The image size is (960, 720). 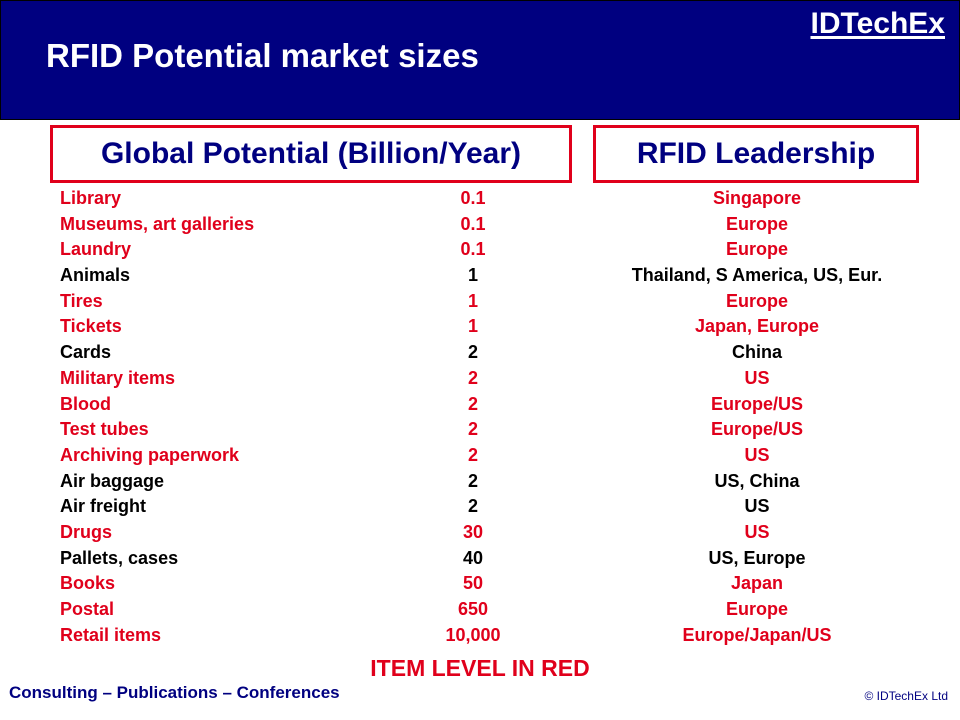 I want to click on table-row: Postal 650 Europe, so click(x=480, y=610).